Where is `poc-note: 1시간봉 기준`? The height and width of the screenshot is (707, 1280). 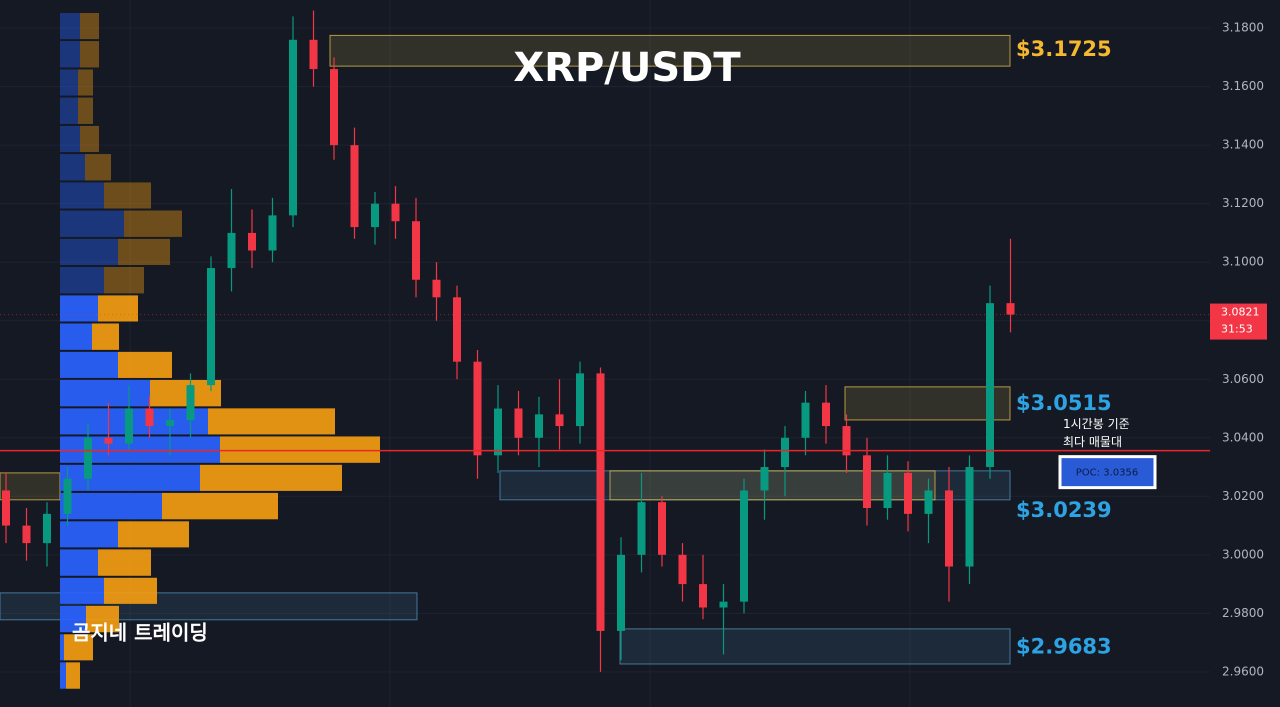 poc-note: 1시간봉 기준 is located at coordinates (1096, 424).